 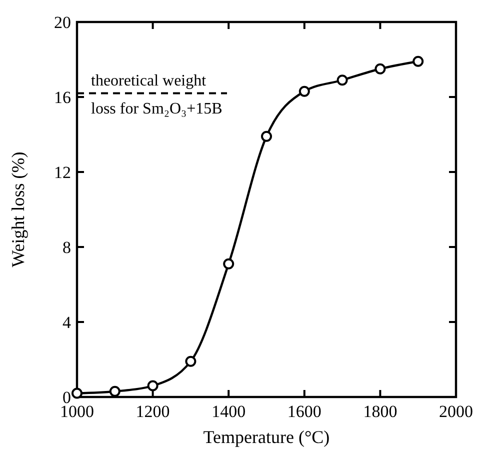 What do you see at coordinates (156, 95) in the screenshot?
I see `ref-line-label: theoretical weight loss for Sm₂O₃+15B` at bounding box center [156, 95].